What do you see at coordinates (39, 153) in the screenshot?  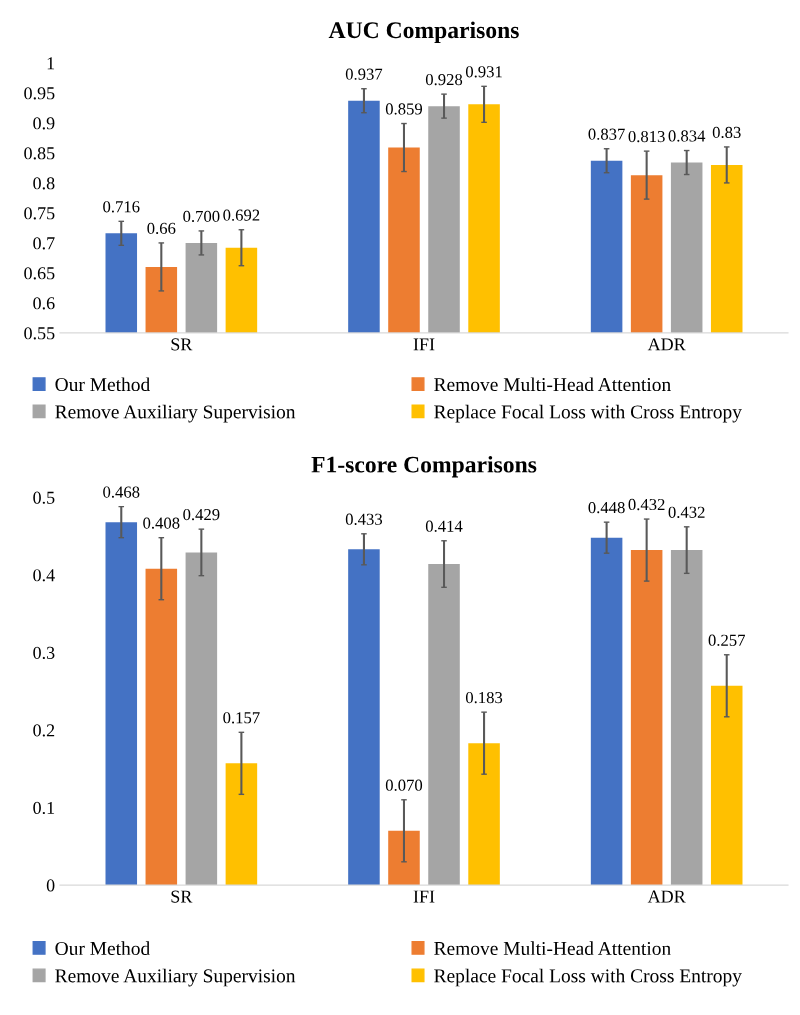 I see `y-tick-label: 0.85` at bounding box center [39, 153].